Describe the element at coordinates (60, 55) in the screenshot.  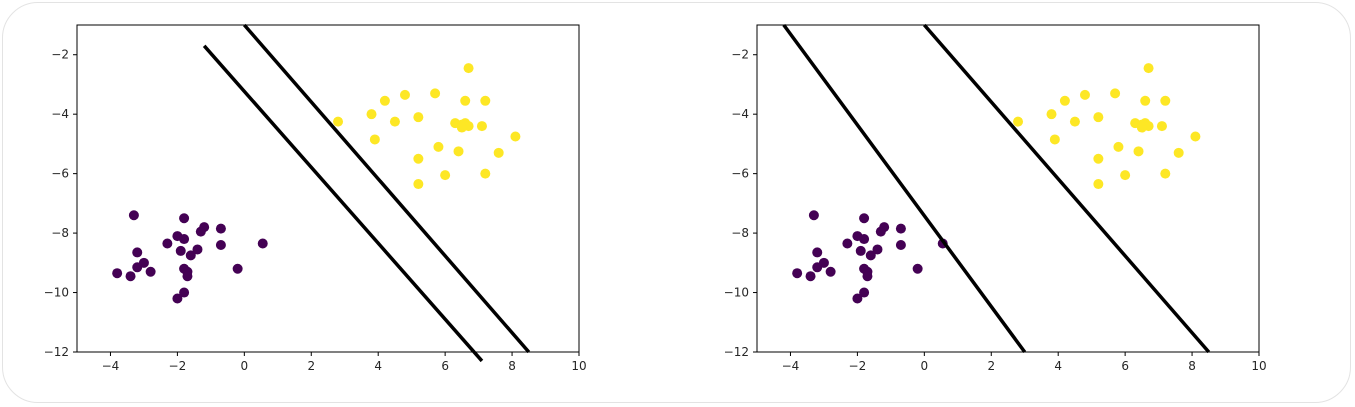
I see `y-tick-label-left-0: −2` at that location.